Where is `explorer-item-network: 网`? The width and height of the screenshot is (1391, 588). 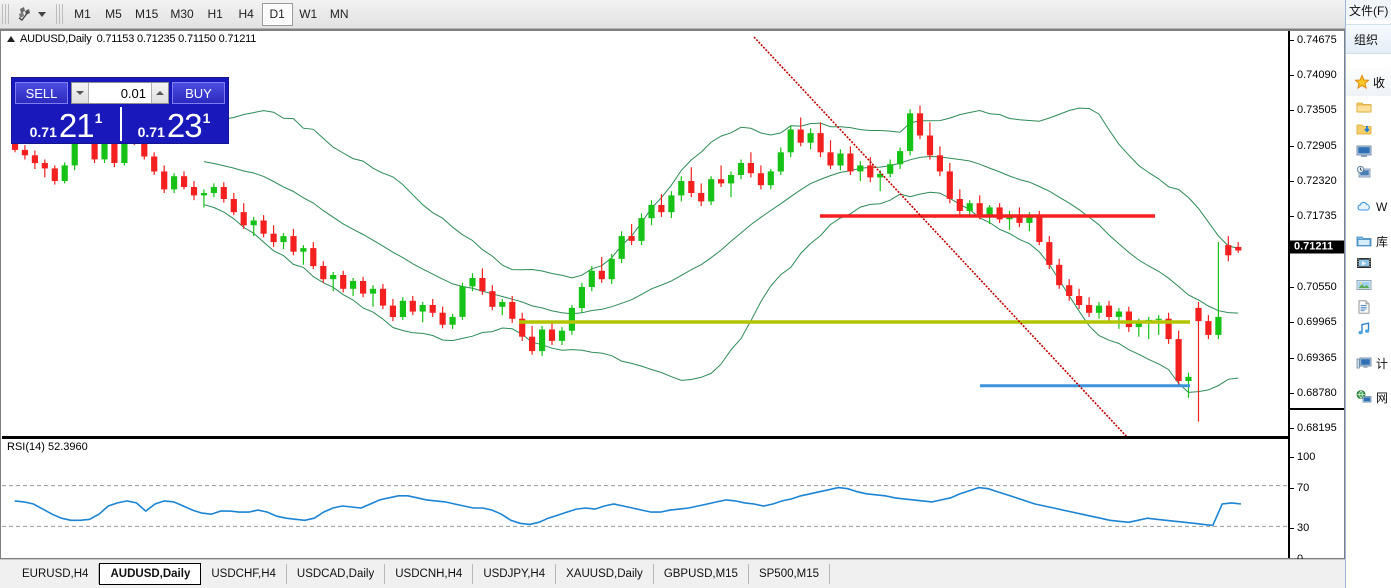
explorer-item-network: 网 is located at coordinates (1368, 397).